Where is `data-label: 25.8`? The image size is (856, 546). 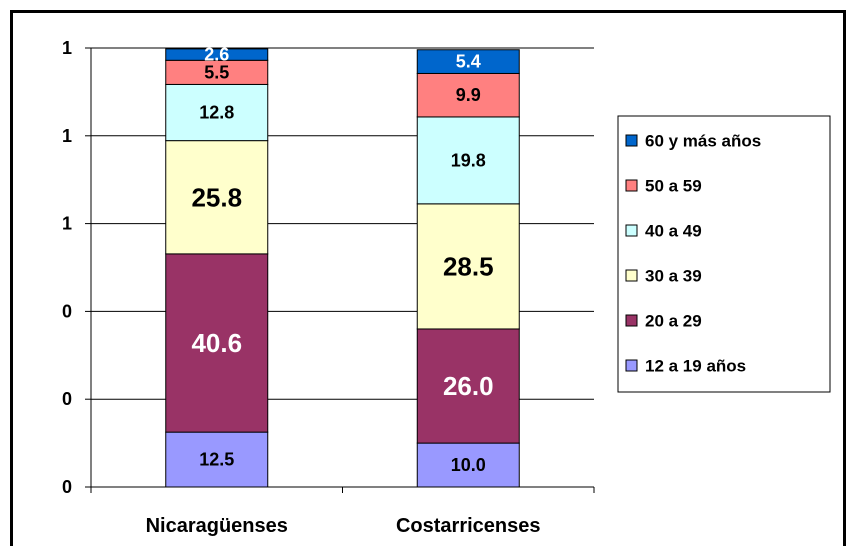
data-label: 25.8 is located at coordinates (216, 197).